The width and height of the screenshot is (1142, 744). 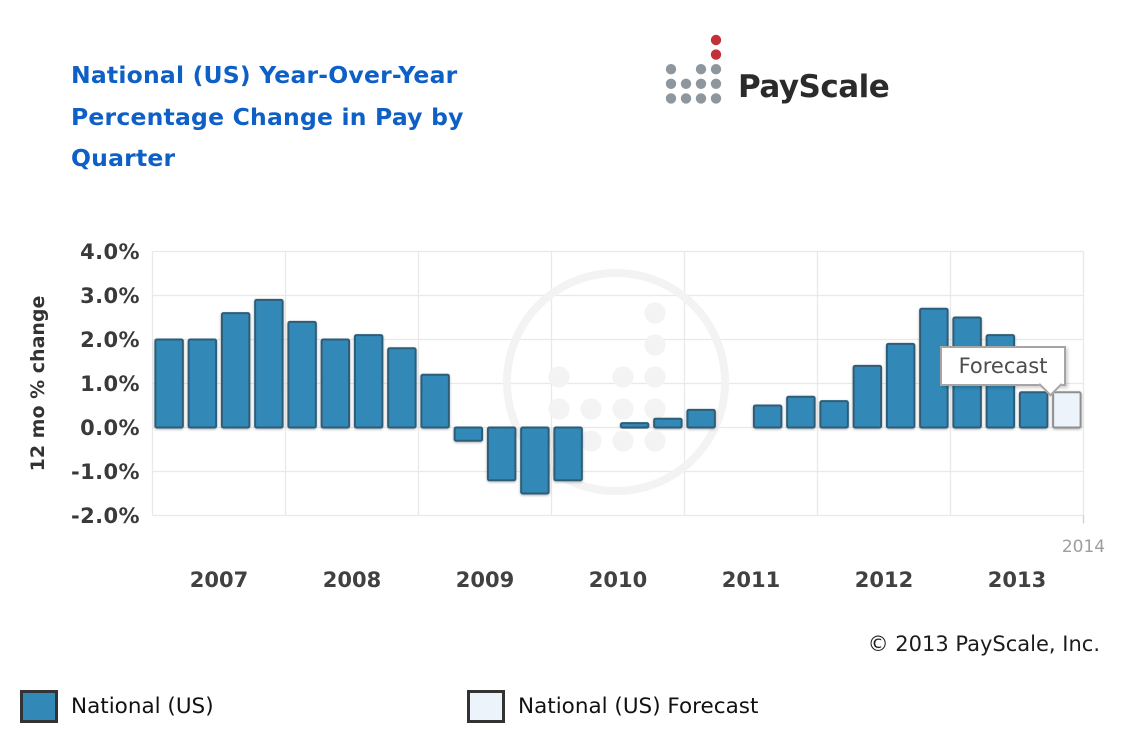 What do you see at coordinates (105, 472) in the screenshot?
I see `y-tick-label: -1.0%` at bounding box center [105, 472].